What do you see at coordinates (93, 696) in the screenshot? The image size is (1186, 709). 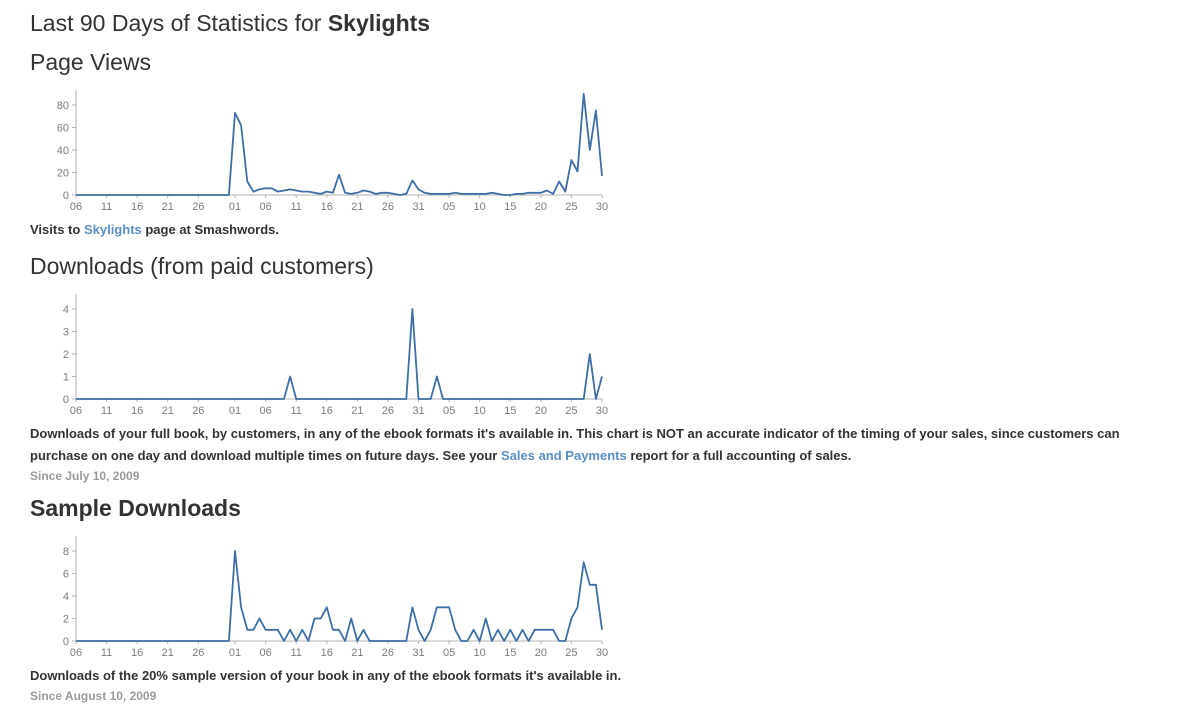 I see `sample-downloads-since-note: Since August 10, 2009` at bounding box center [93, 696].